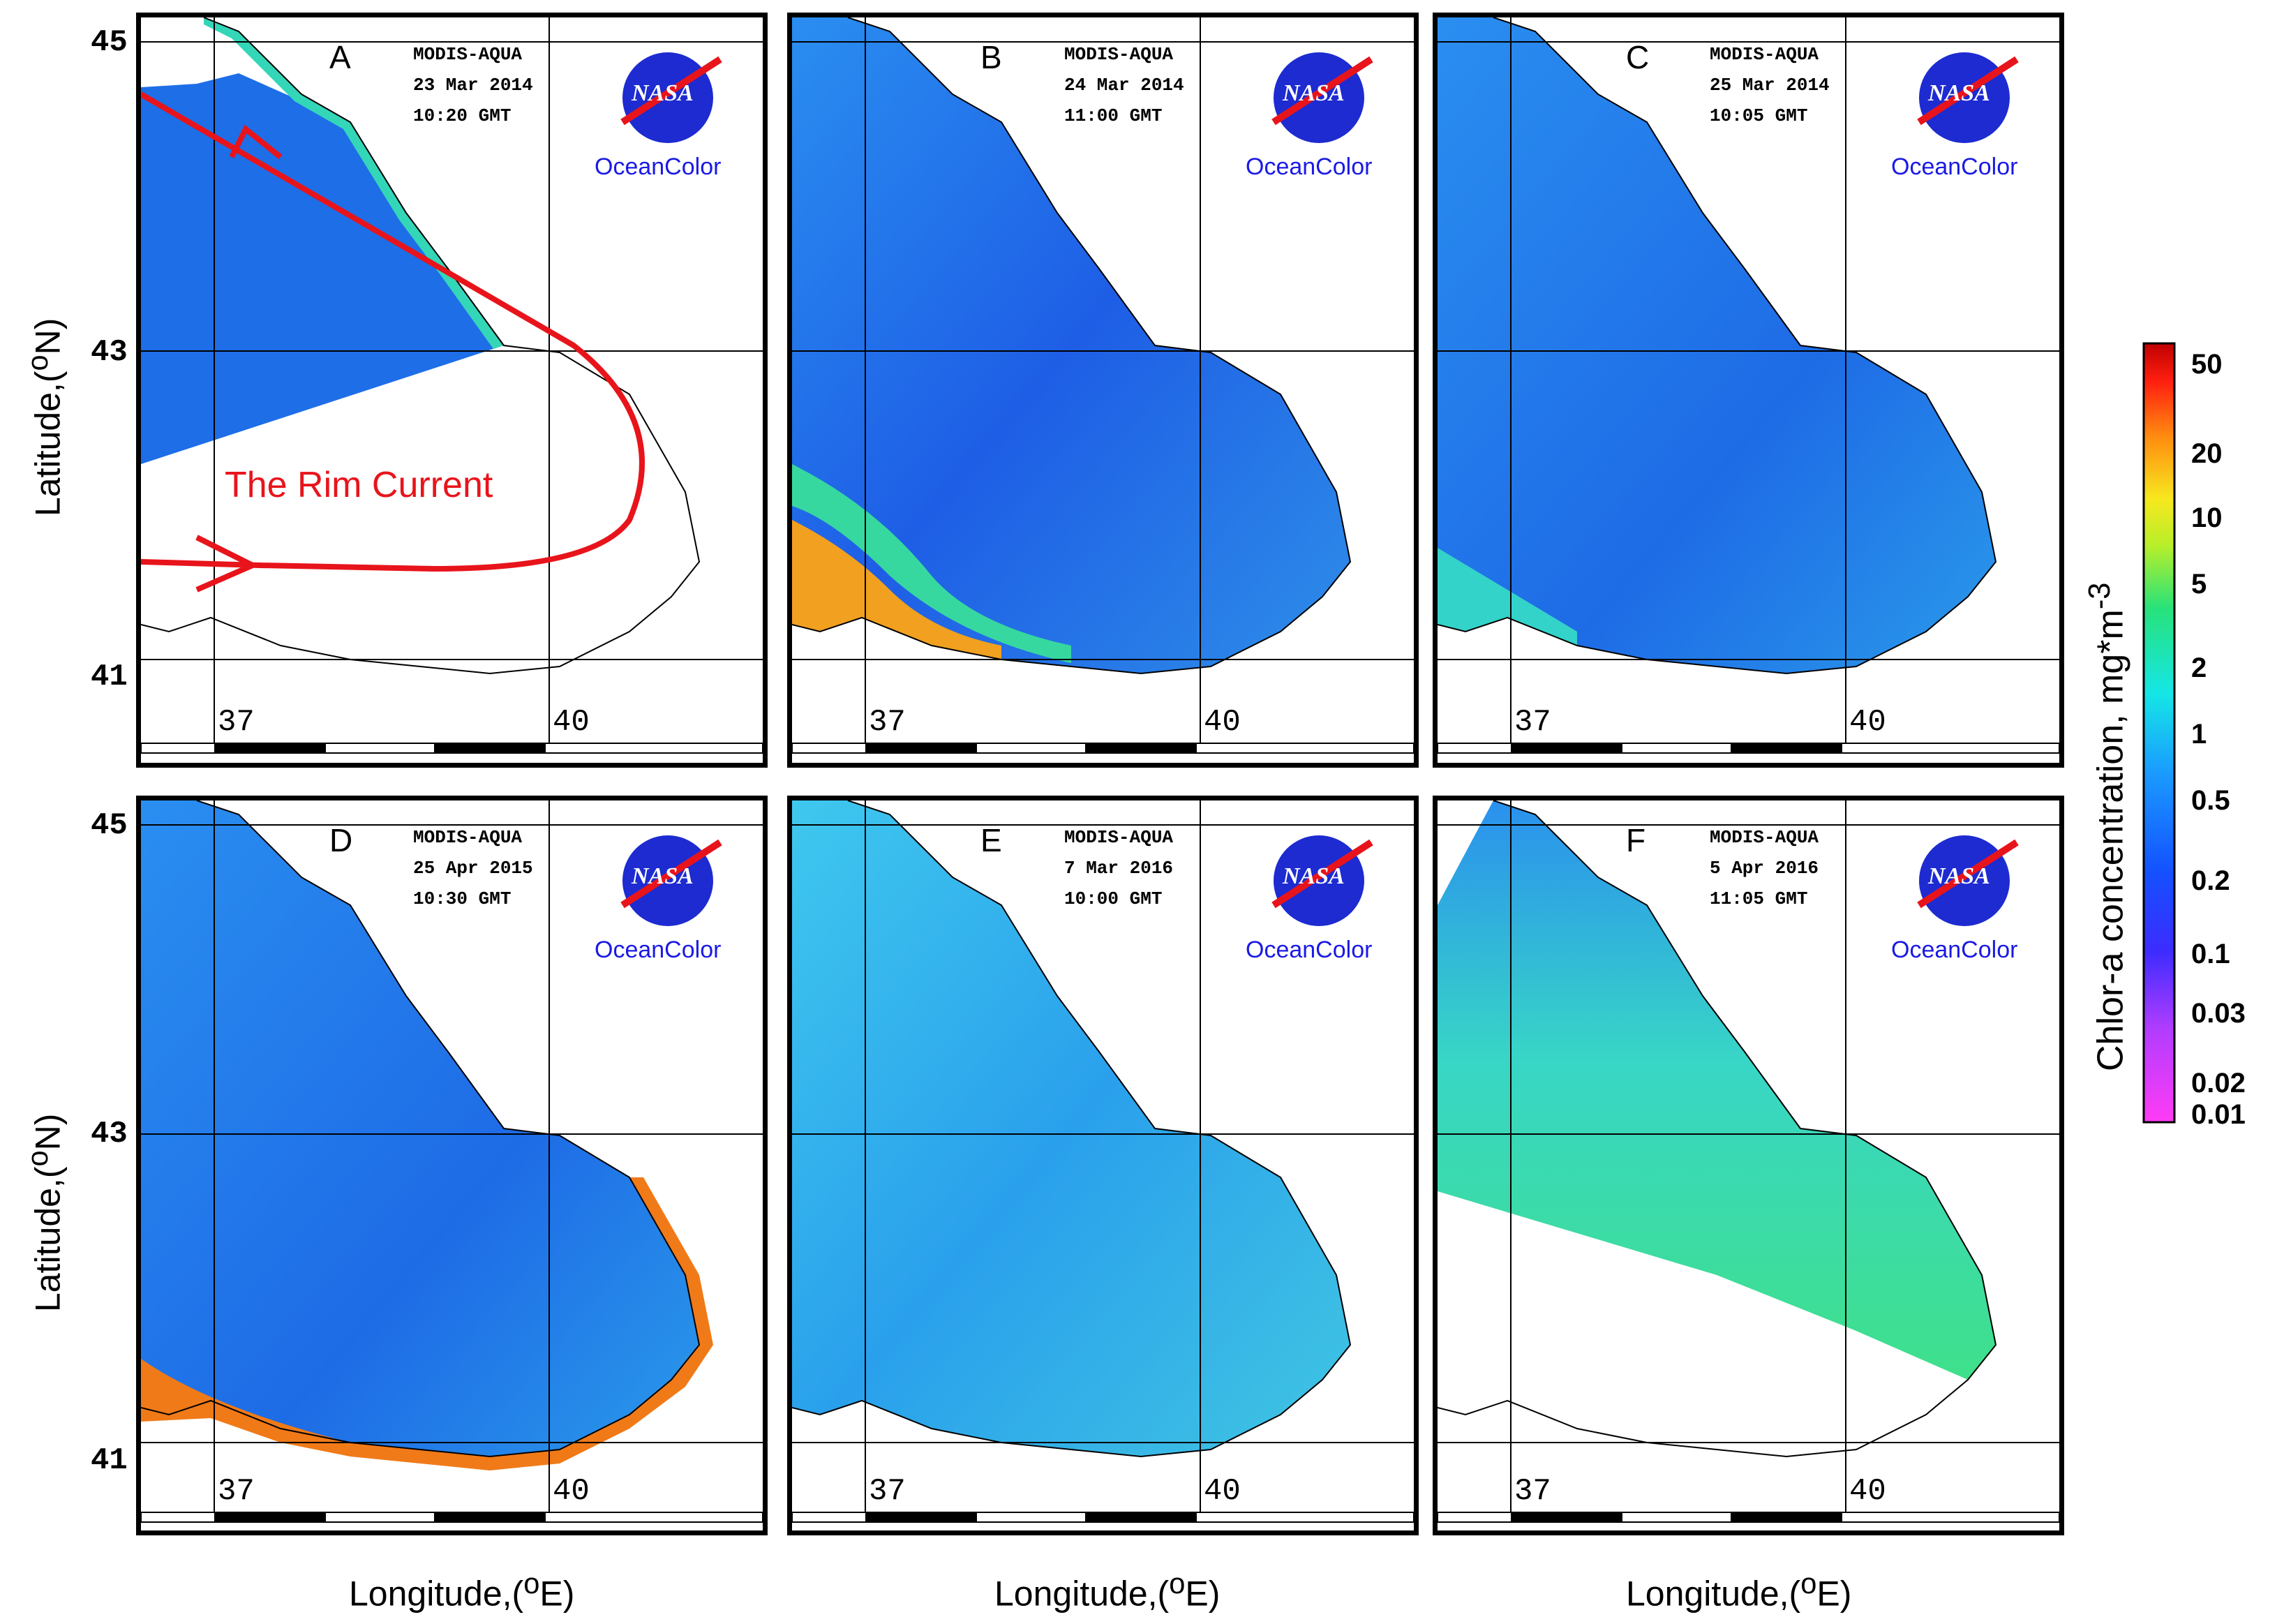 This screenshot has width=2284, height=1624. Describe the element at coordinates (1638, 57) in the screenshot. I see `panel-letter-c: C` at that location.